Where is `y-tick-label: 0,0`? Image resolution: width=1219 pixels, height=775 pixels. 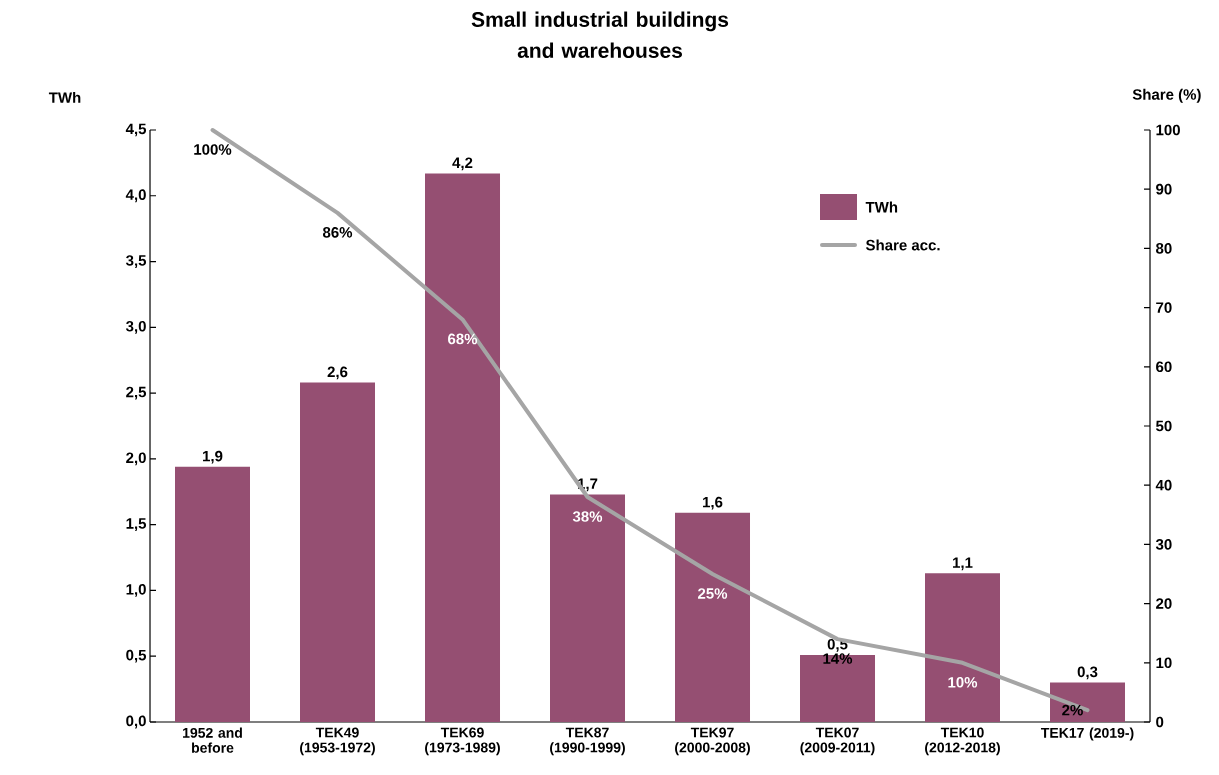 y-tick-label: 0,0 is located at coordinates (136, 722).